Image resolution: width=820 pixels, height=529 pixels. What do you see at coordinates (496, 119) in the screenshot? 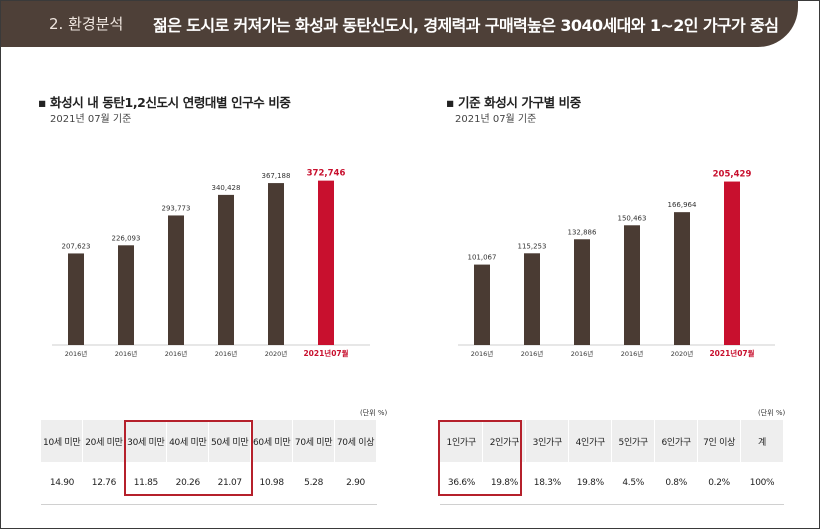
I see `right-chart-subtitle: 2021년 07월 기준` at bounding box center [496, 119].